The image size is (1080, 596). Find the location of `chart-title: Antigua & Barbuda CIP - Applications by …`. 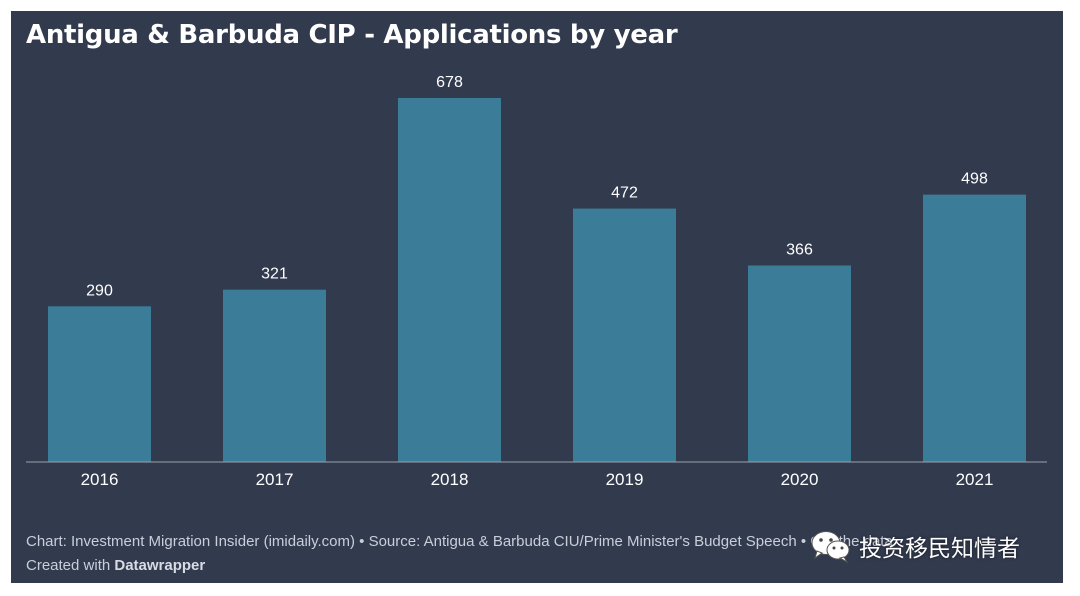

chart-title: Antigua & Barbuda CIP - Applications by … is located at coordinates (352, 35).